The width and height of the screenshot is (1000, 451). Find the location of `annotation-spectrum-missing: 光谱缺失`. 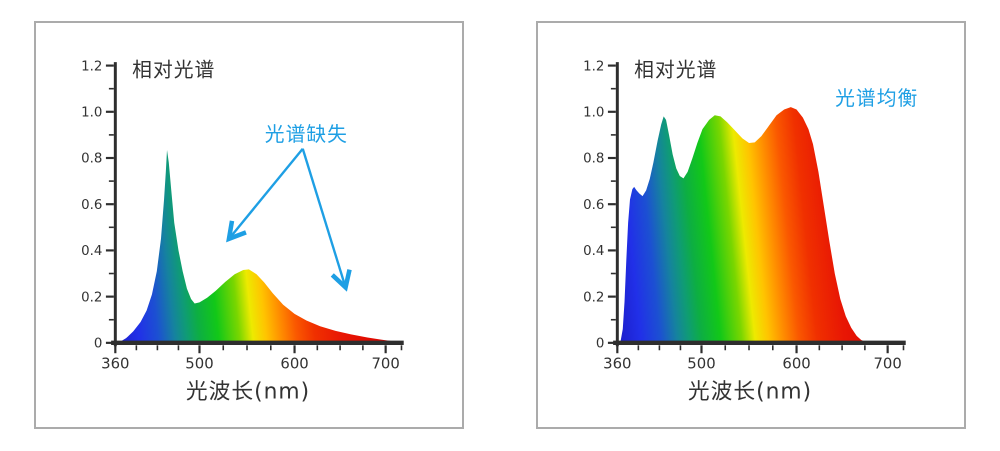

annotation-spectrum-missing: 光谱缺失 is located at coordinates (306, 134).